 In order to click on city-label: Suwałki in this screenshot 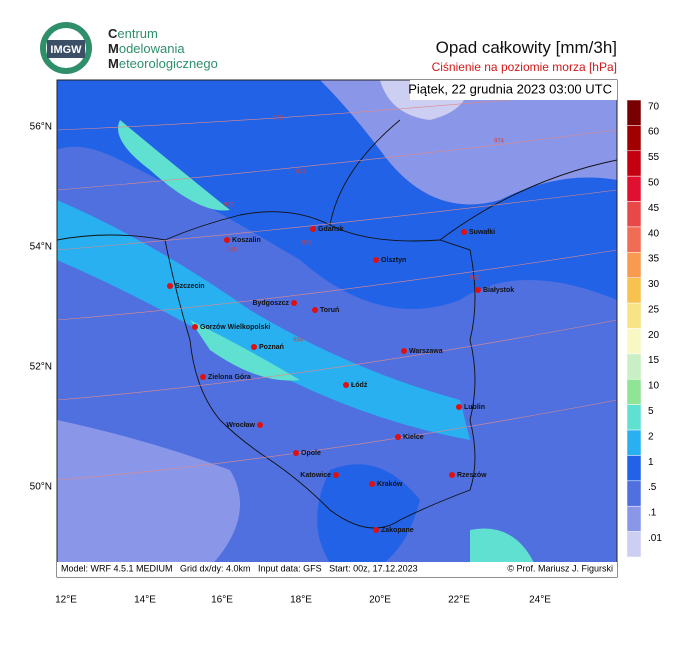, I will do `click(482, 232)`.